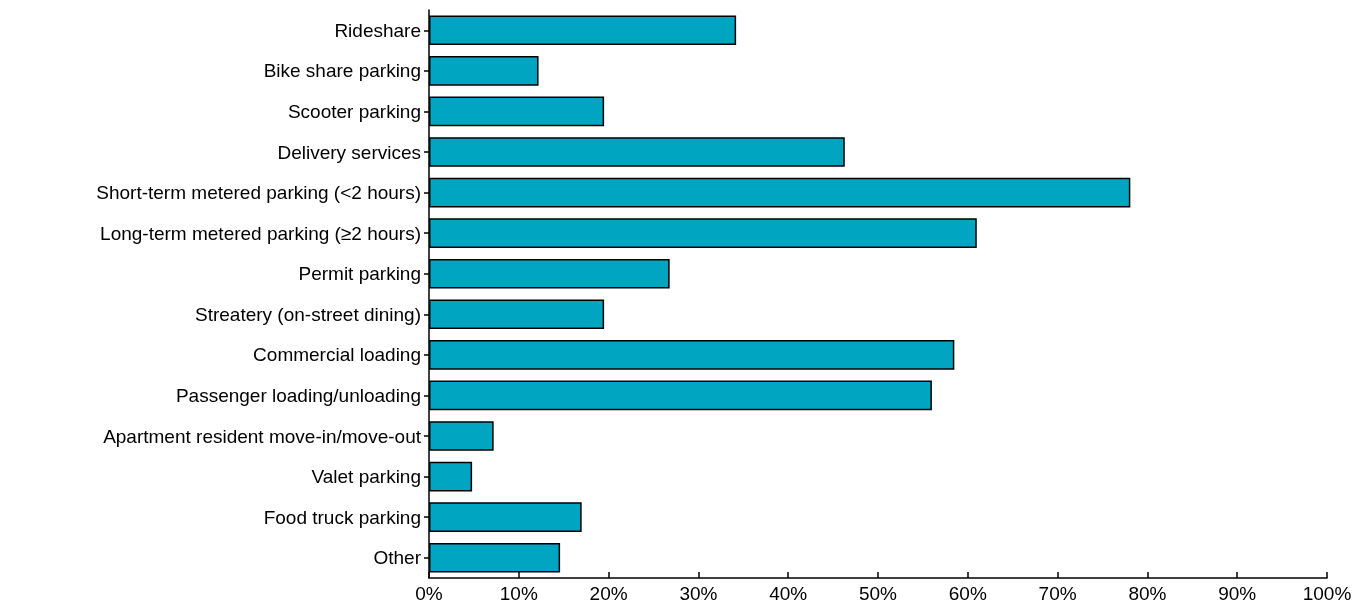  Describe the element at coordinates (1327, 593) in the screenshot. I see `x-tick-label: 100%` at that location.